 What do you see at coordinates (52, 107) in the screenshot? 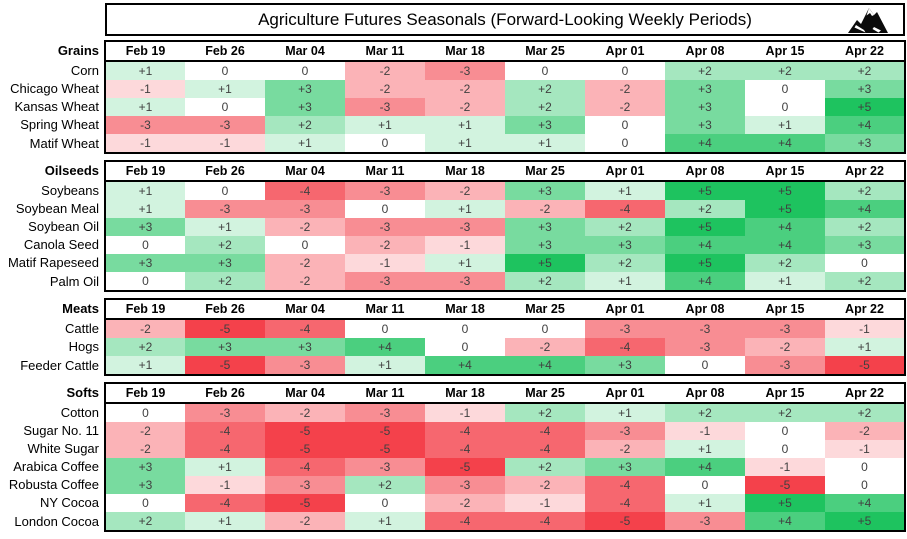
I see `row-label: Kansas Wheat` at bounding box center [52, 107].